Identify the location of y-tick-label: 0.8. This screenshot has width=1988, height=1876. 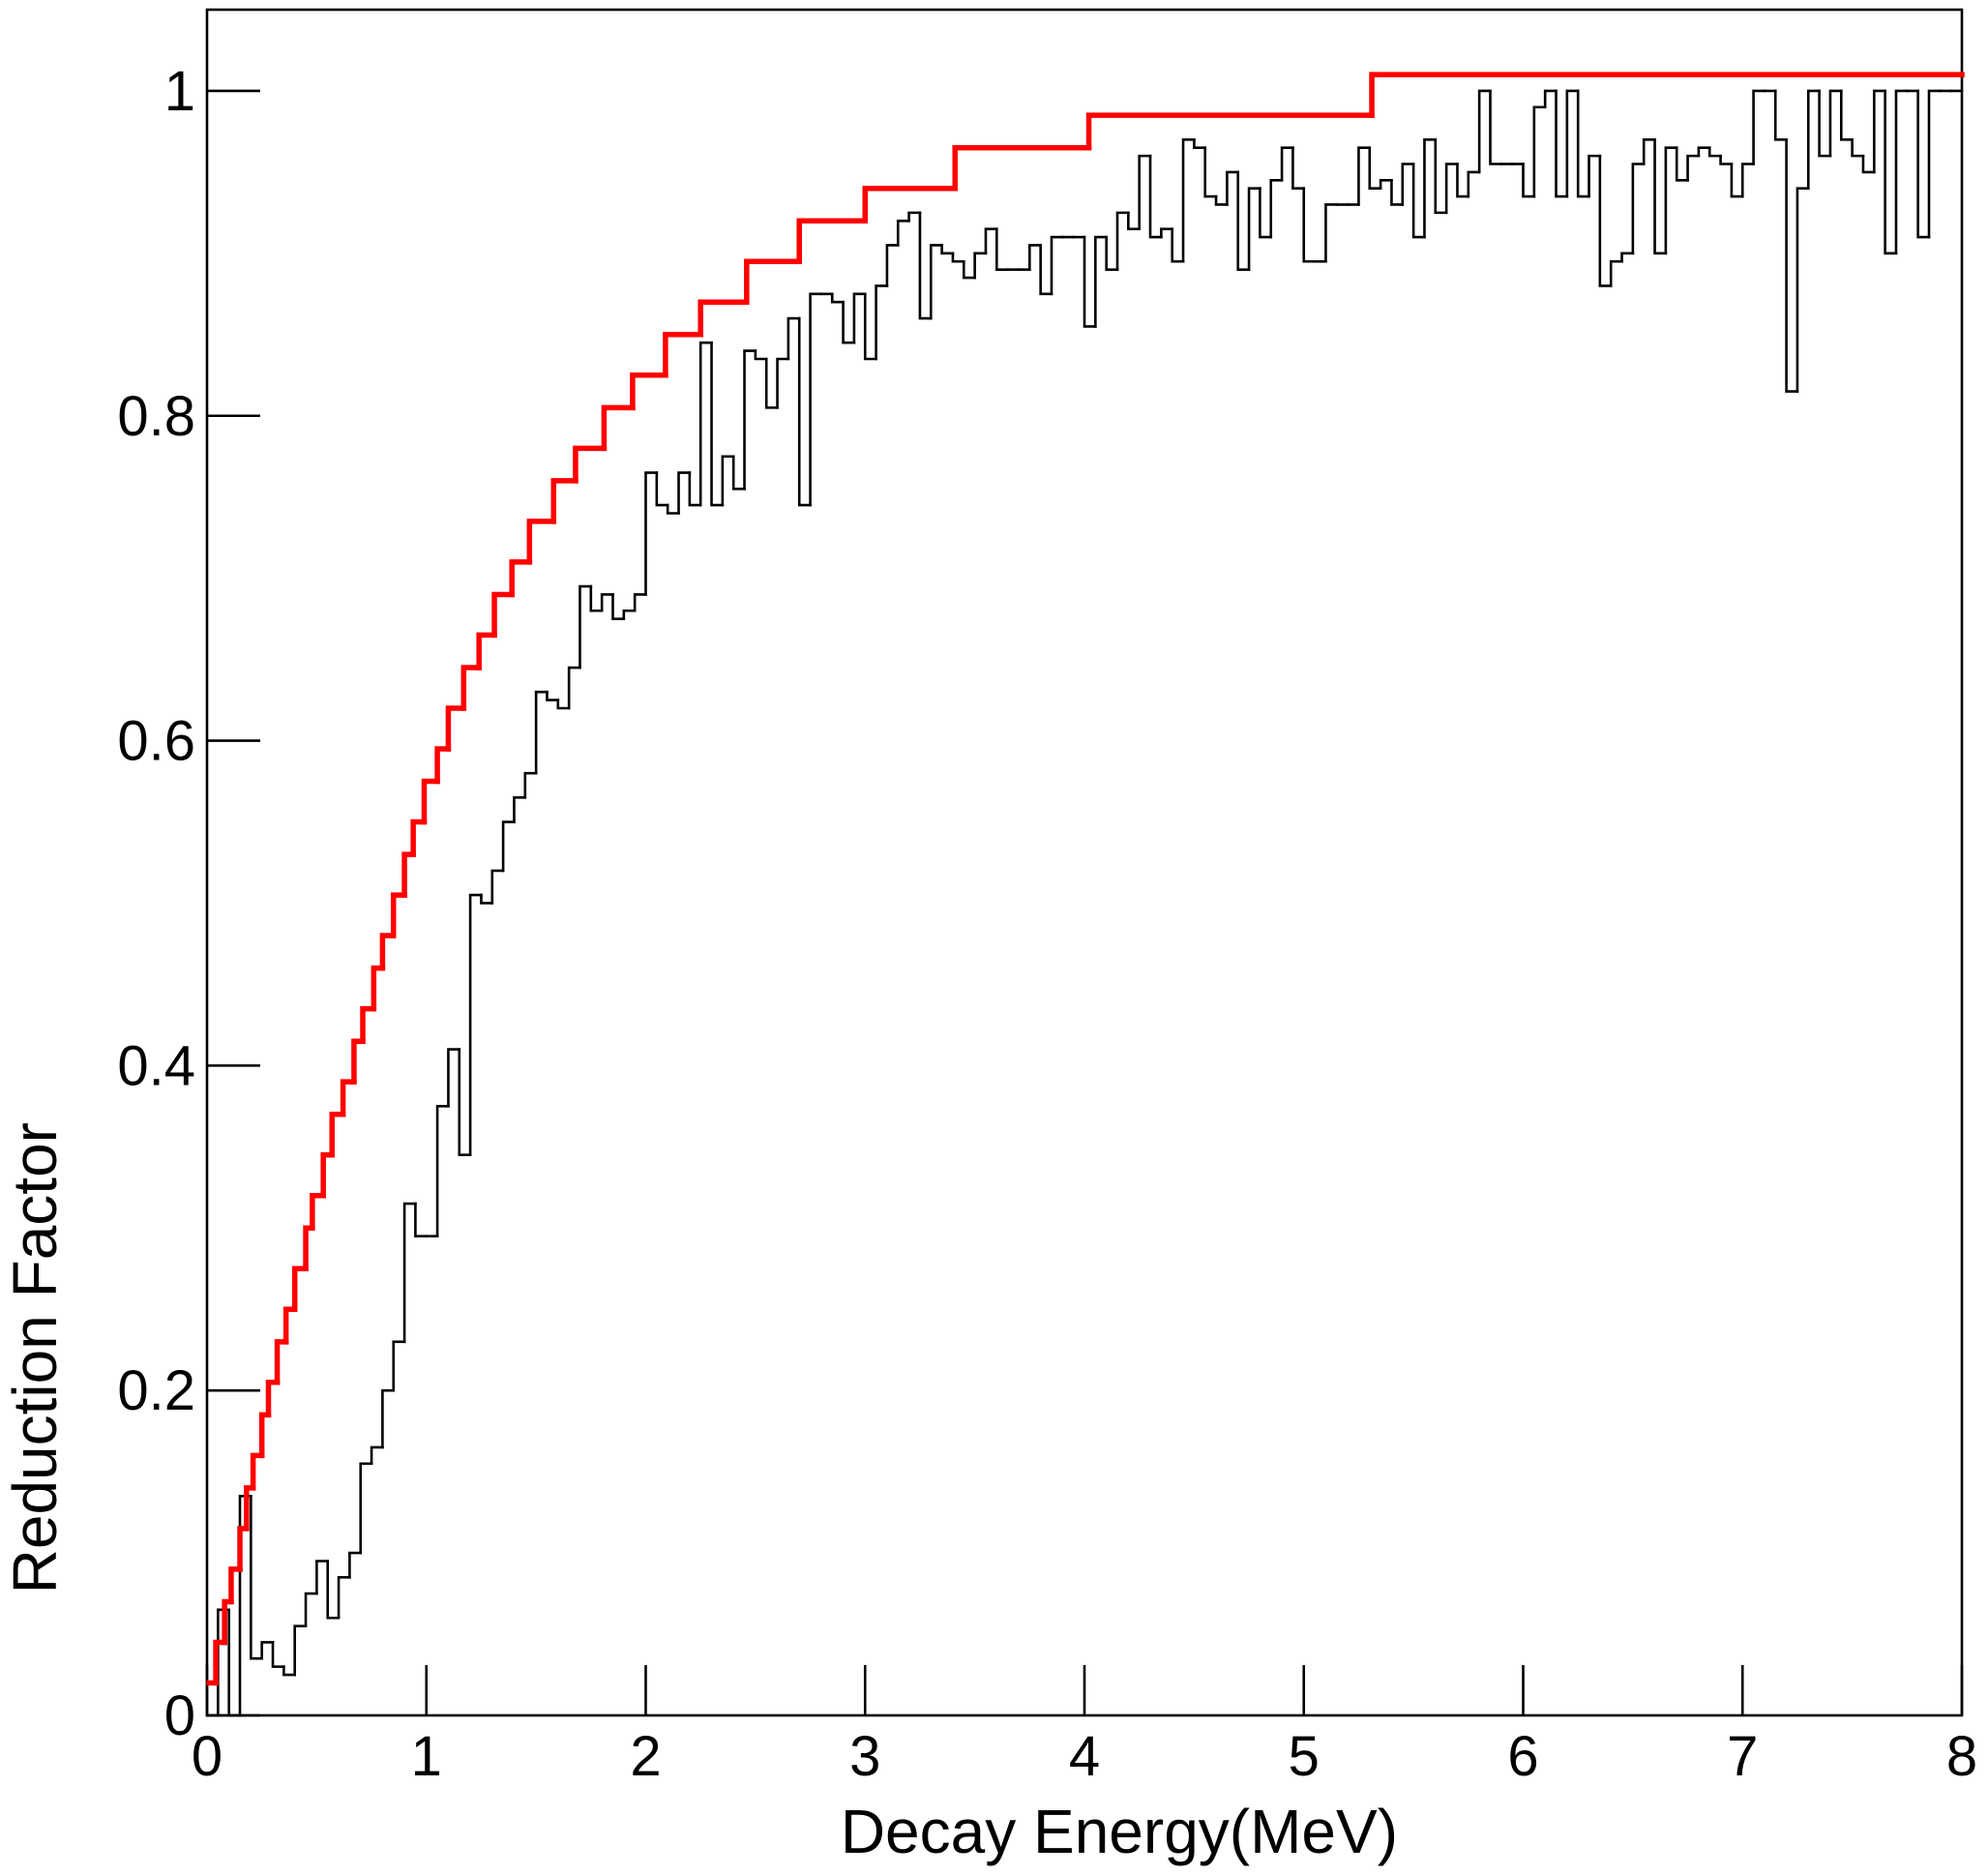
(156, 416).